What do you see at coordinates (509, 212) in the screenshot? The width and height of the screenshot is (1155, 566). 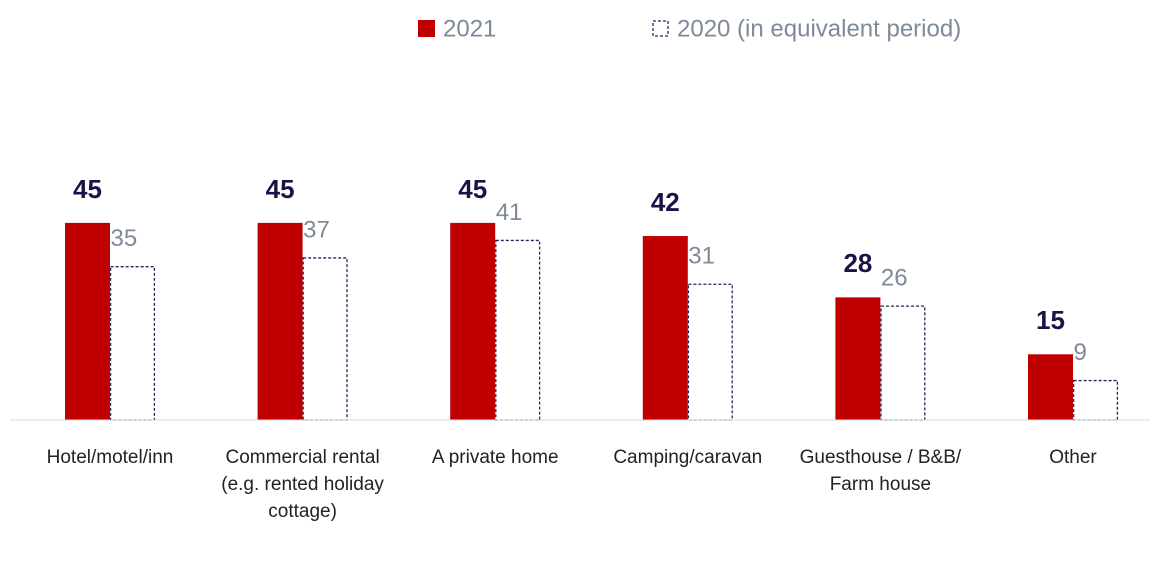 I see `value-label: 41` at bounding box center [509, 212].